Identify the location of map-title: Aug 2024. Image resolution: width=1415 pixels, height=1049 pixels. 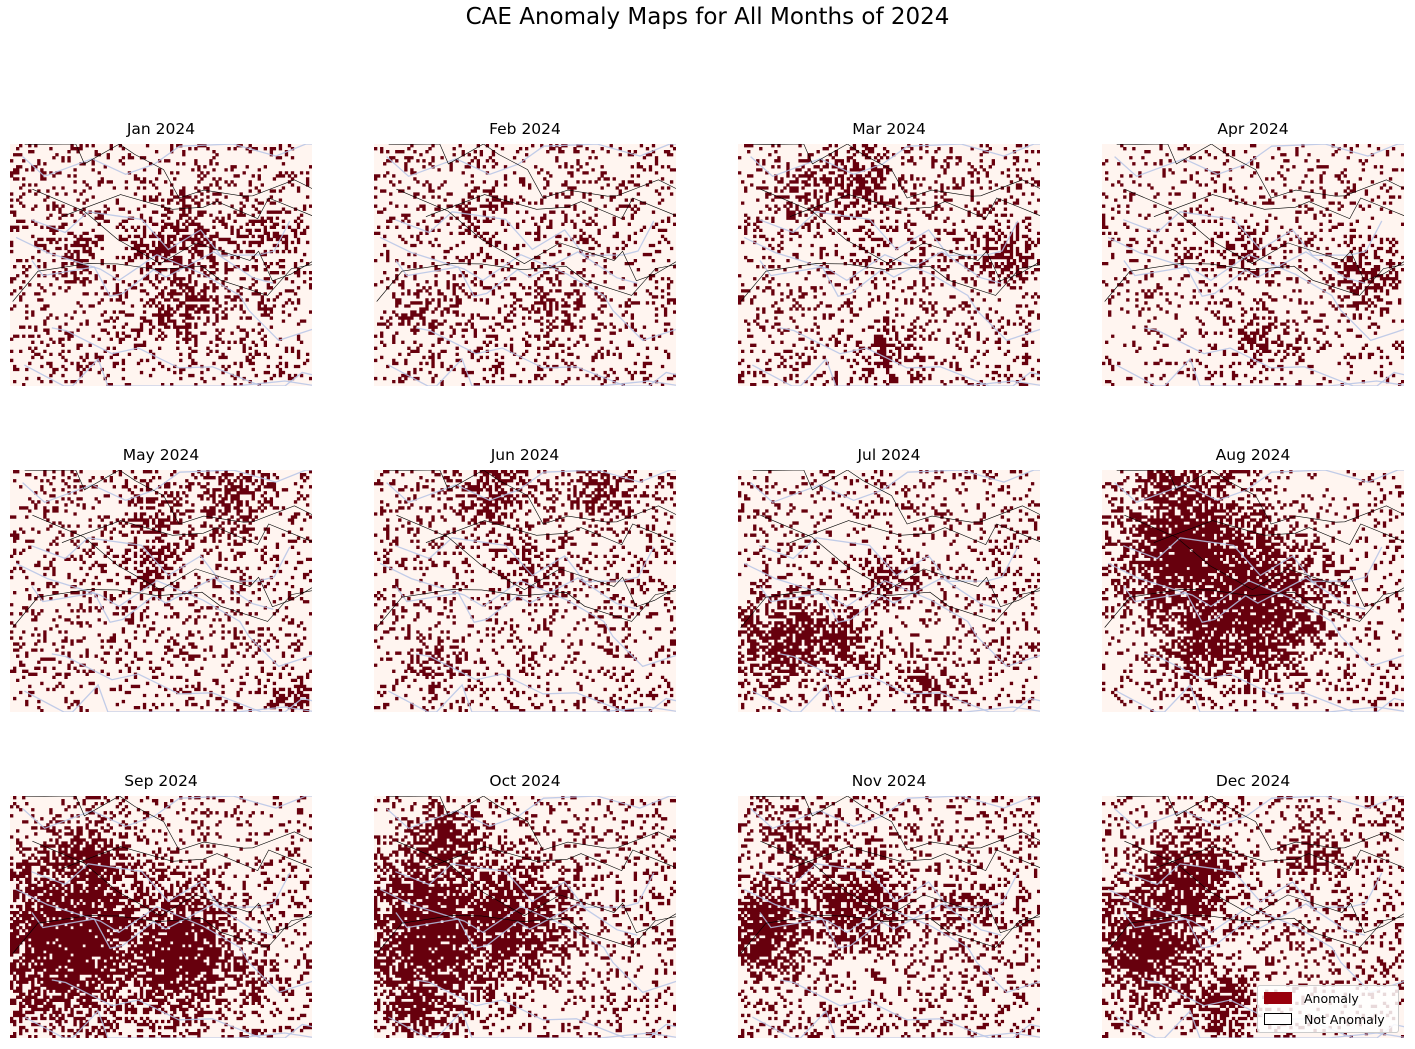
(1253, 455).